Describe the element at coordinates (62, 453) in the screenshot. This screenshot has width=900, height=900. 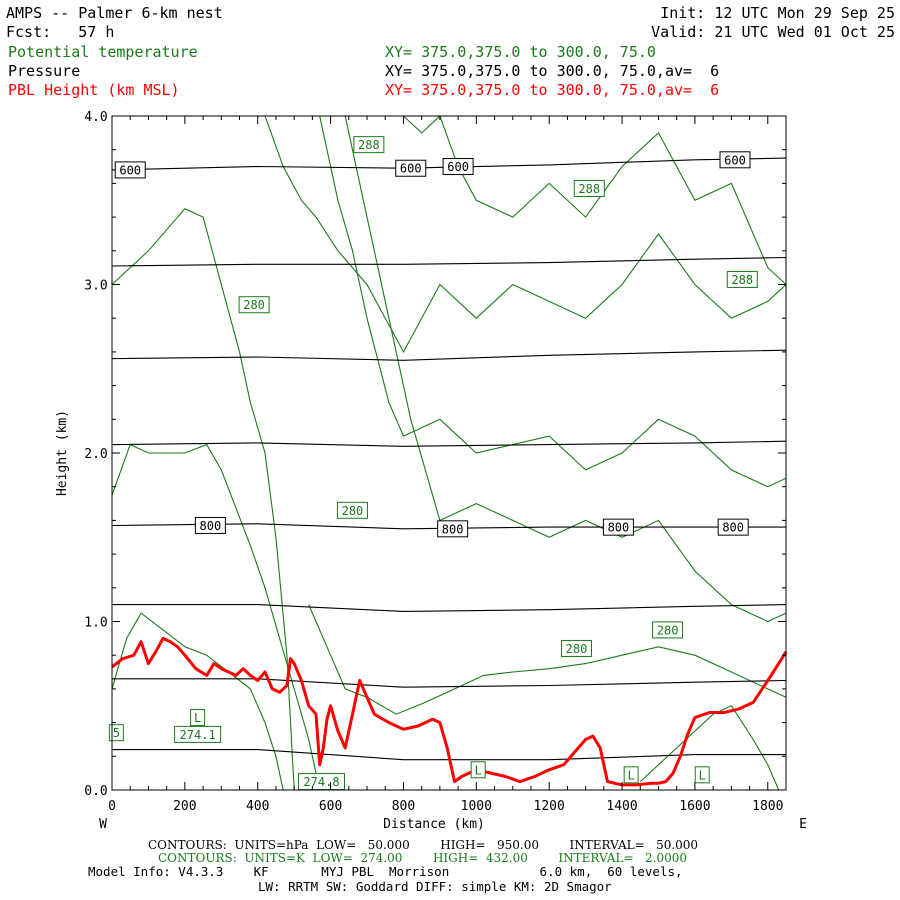
I see `y-axis-label: Height (km)` at that location.